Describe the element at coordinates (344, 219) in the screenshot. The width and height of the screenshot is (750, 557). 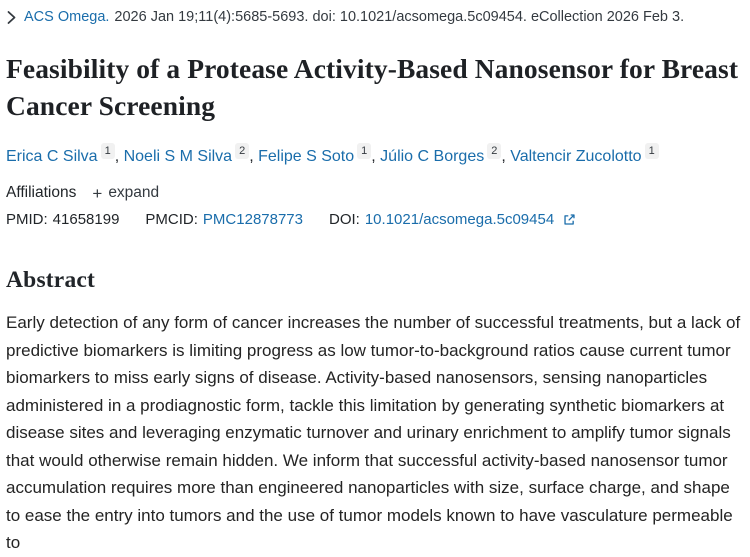
I see `doi-label: DOI:` at that location.